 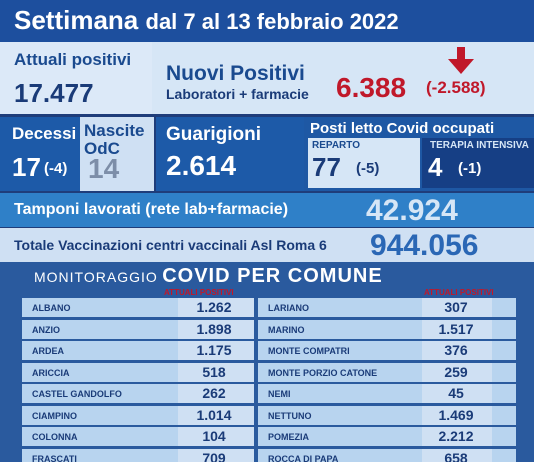 I want to click on comune-value: 45, so click(x=456, y=393).